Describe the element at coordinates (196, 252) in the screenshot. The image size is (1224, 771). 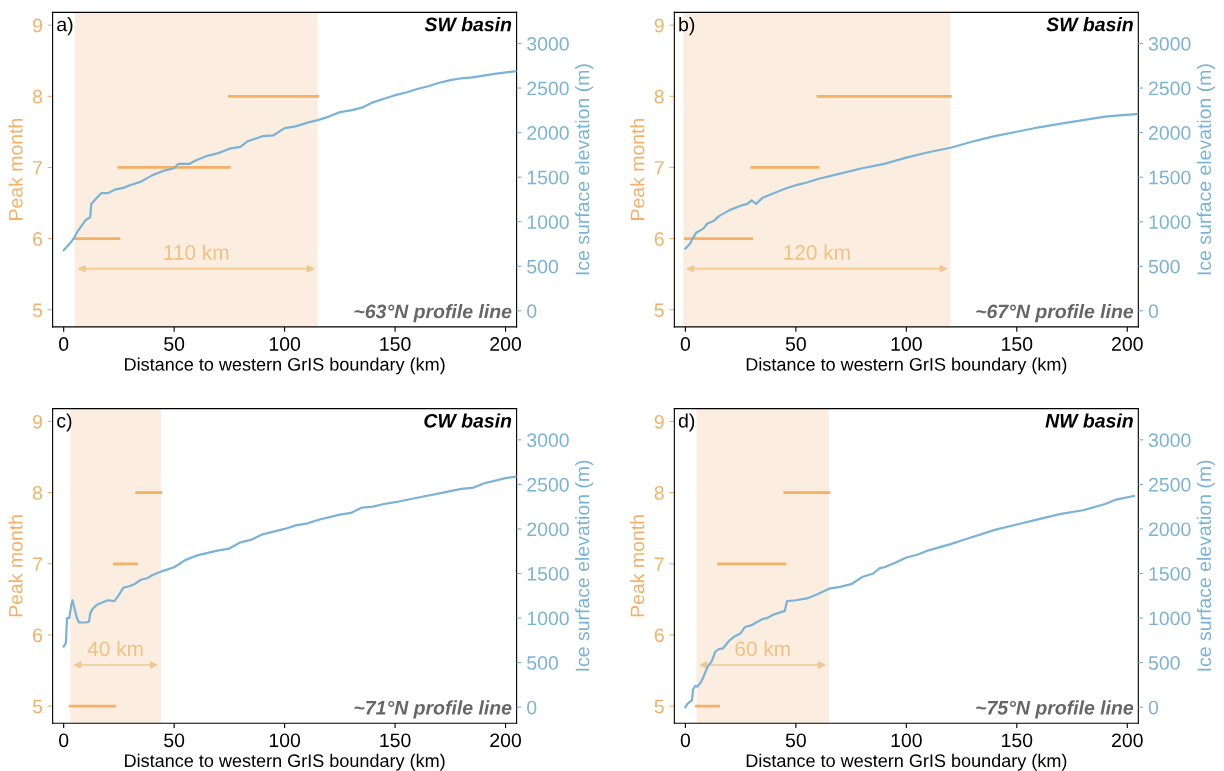
I see `annotation: 110 km` at that location.